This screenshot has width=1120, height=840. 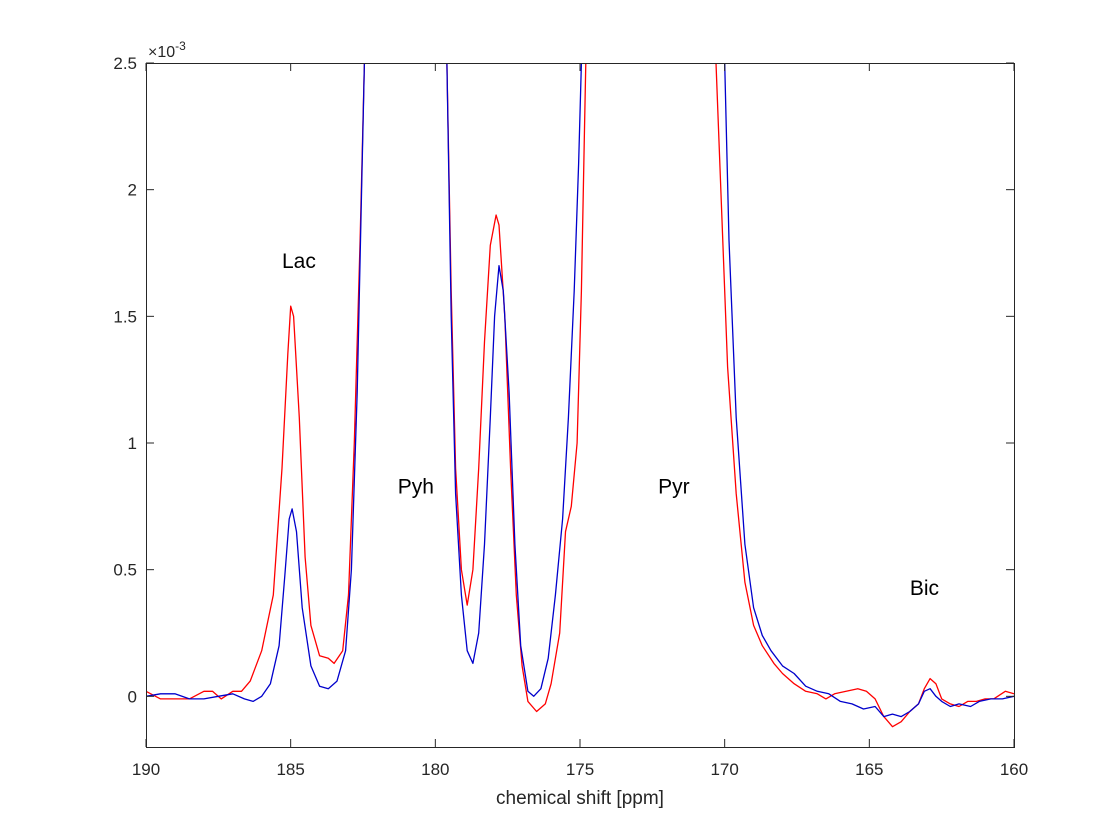 I want to click on x-tick-label: 190, so click(x=146, y=769).